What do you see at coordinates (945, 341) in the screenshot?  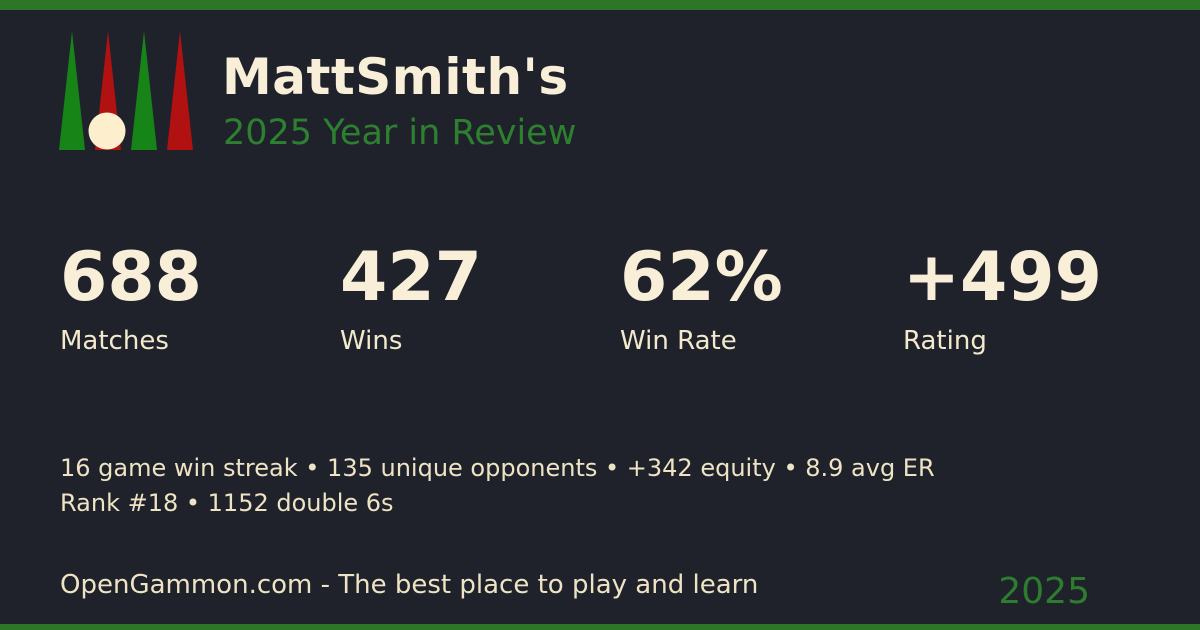 I see `stat-rating-label: Rating` at bounding box center [945, 341].